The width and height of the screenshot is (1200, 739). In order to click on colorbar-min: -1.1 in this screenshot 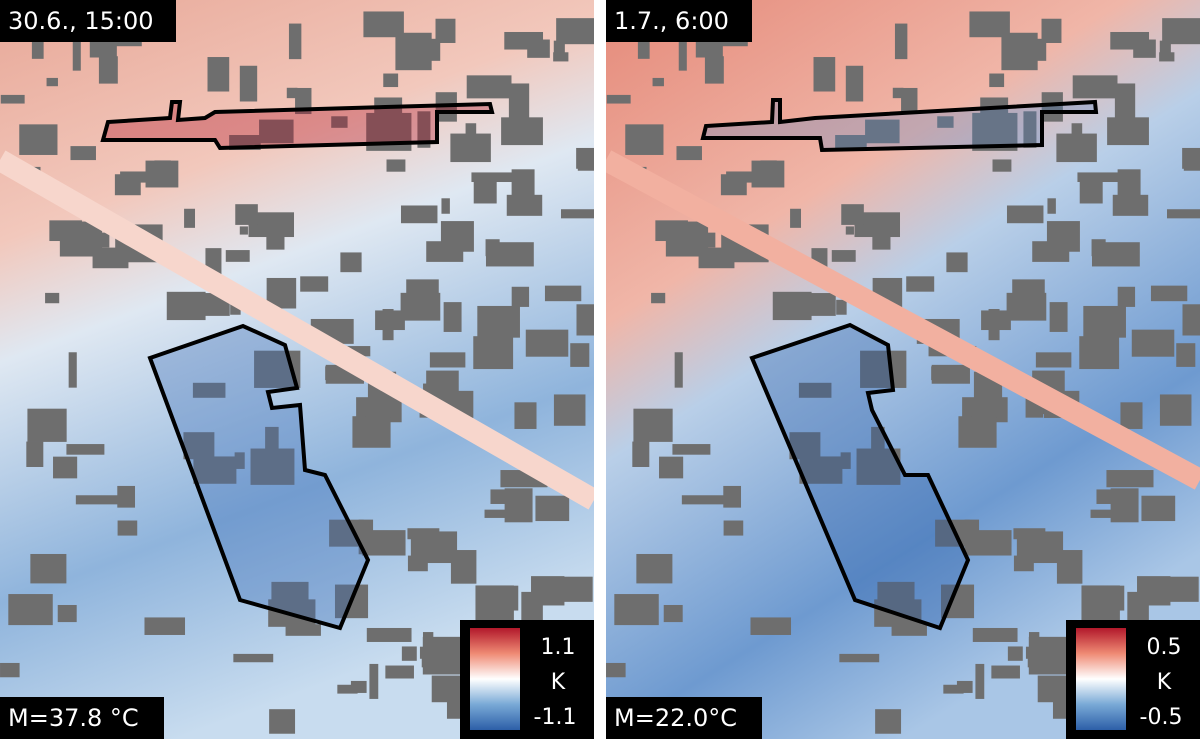, I will do `click(555, 717)`.